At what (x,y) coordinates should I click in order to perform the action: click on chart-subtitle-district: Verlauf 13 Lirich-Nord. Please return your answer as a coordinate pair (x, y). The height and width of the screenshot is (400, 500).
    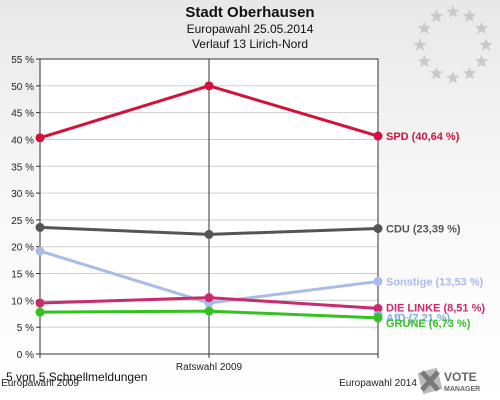
    Looking at the image, I should click on (250, 44).